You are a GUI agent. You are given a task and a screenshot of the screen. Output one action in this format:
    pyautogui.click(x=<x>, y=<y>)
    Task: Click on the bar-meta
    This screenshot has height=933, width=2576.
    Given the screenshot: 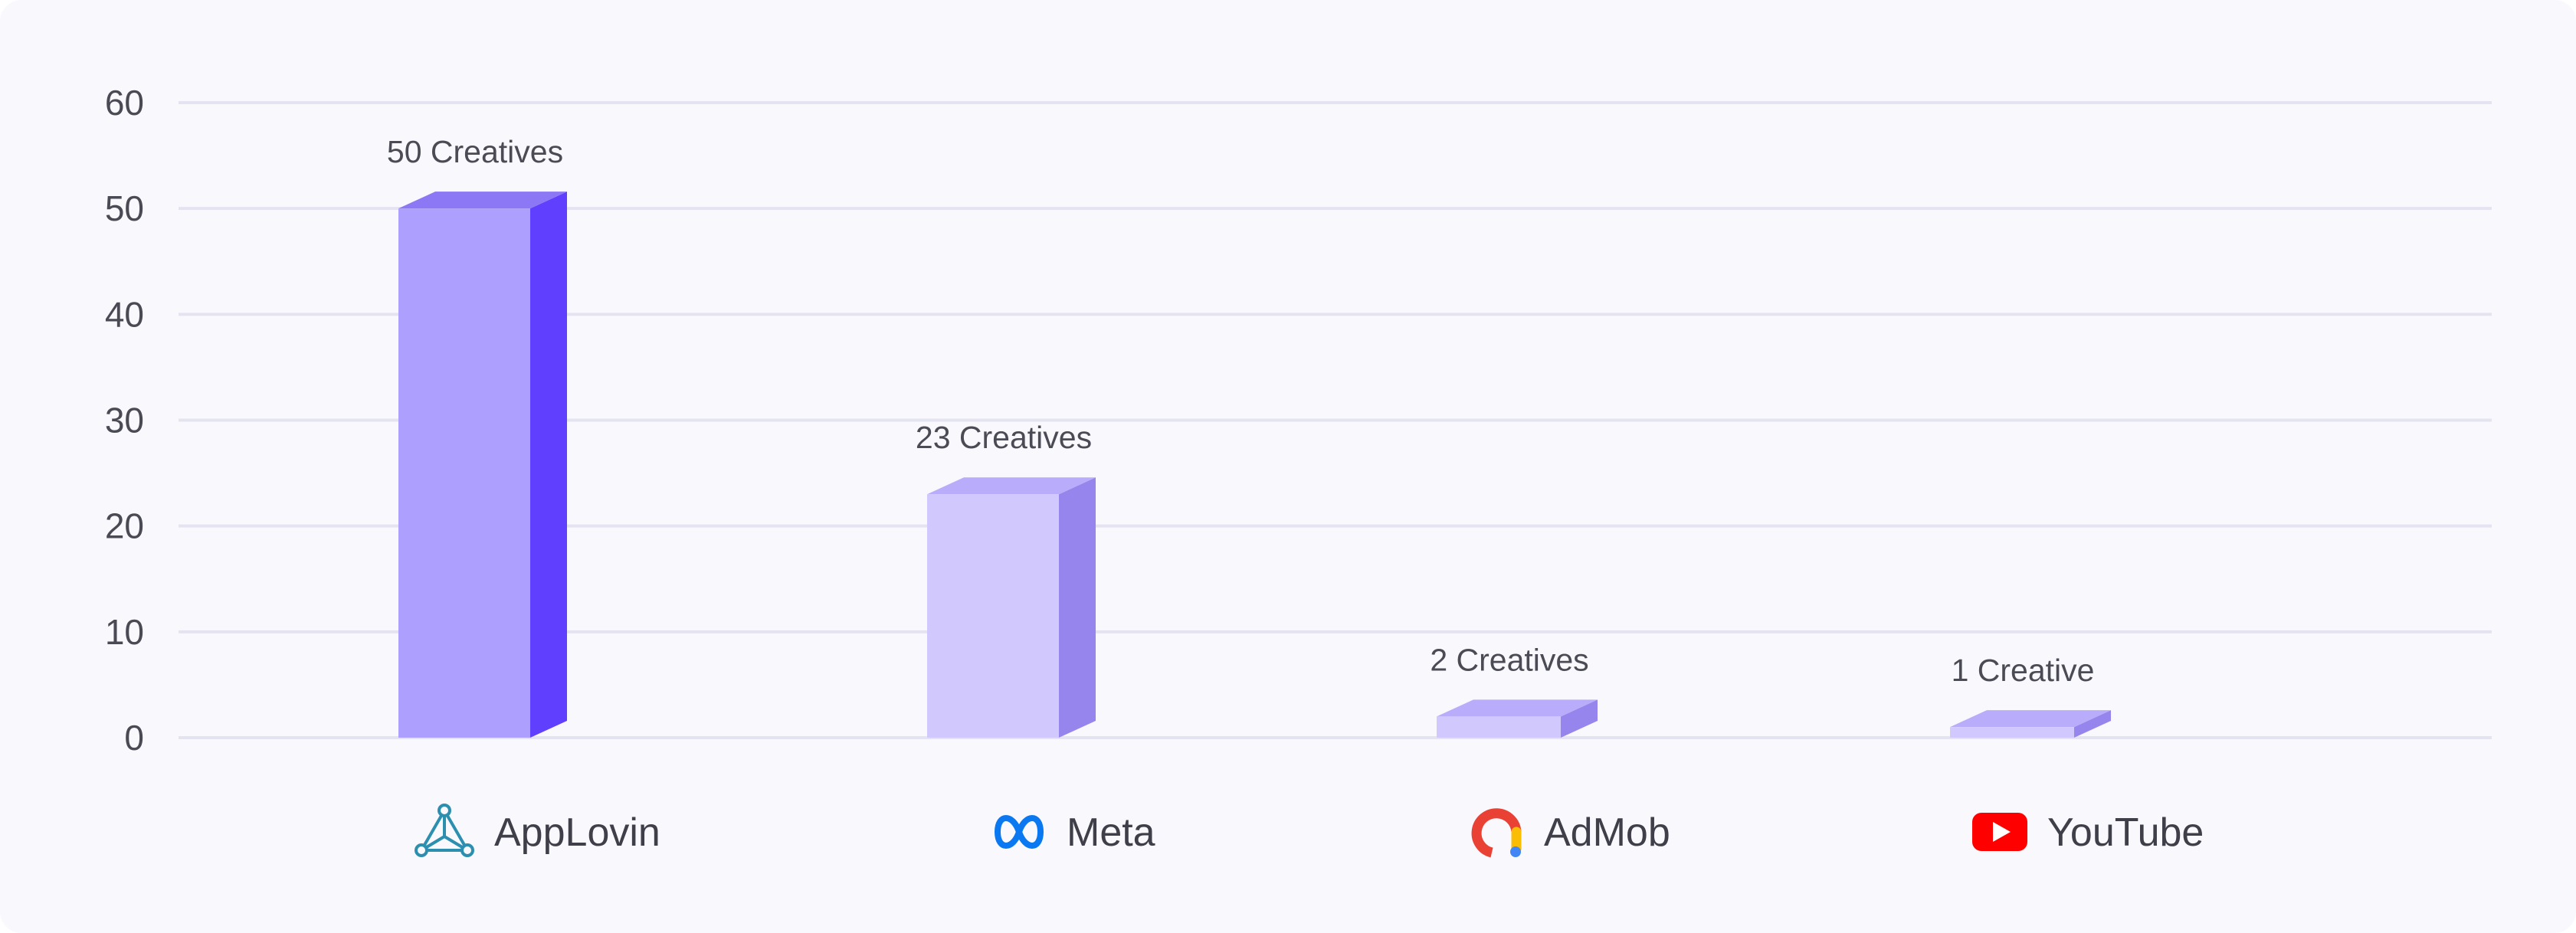 What is the action you would take?
    pyautogui.click(x=1011, y=607)
    